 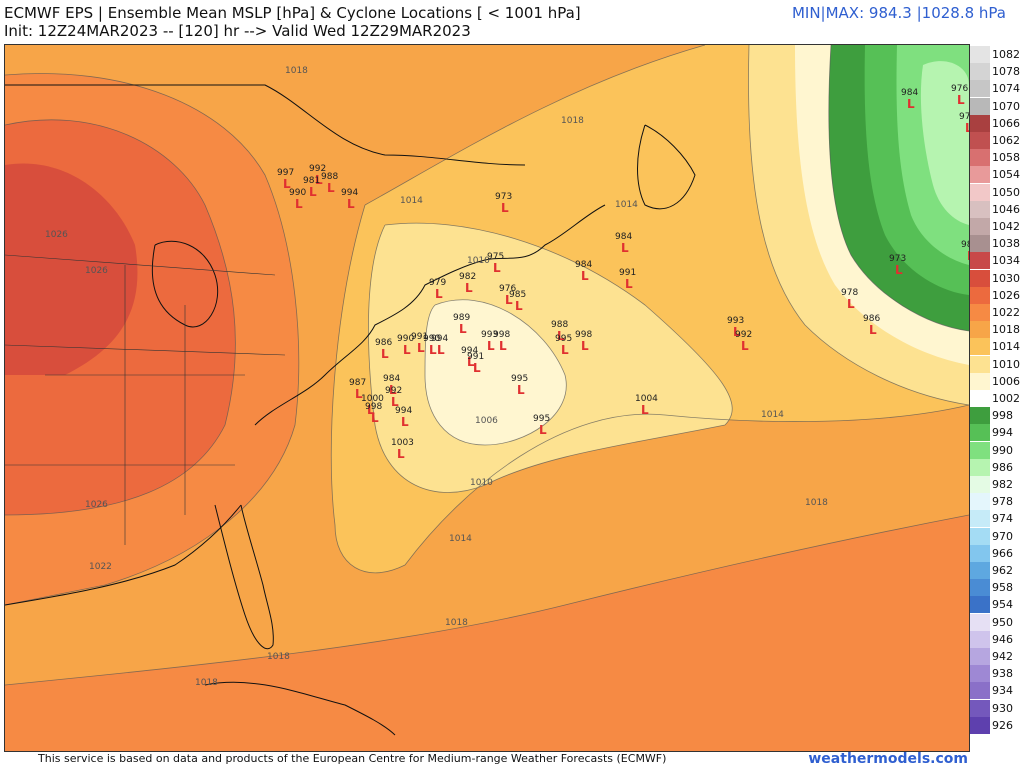 What do you see at coordinates (244, 577) in the screenshot?
I see `florida-coast` at bounding box center [244, 577].